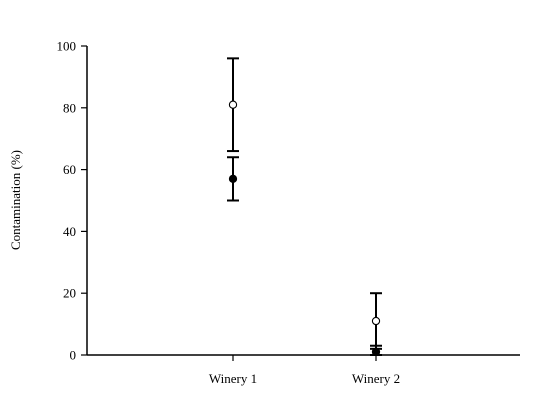  I want to click on y-axis-title: Contamination (%), so click(15, 200).